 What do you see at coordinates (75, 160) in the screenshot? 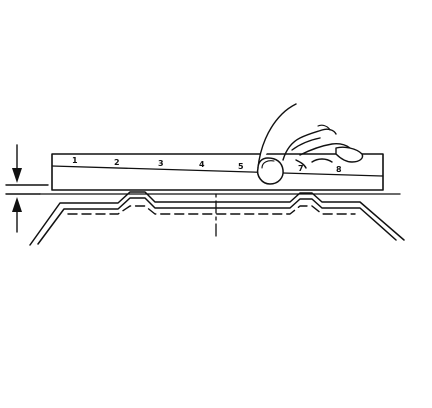
I see `ruler-label-1: 1` at bounding box center [75, 160].